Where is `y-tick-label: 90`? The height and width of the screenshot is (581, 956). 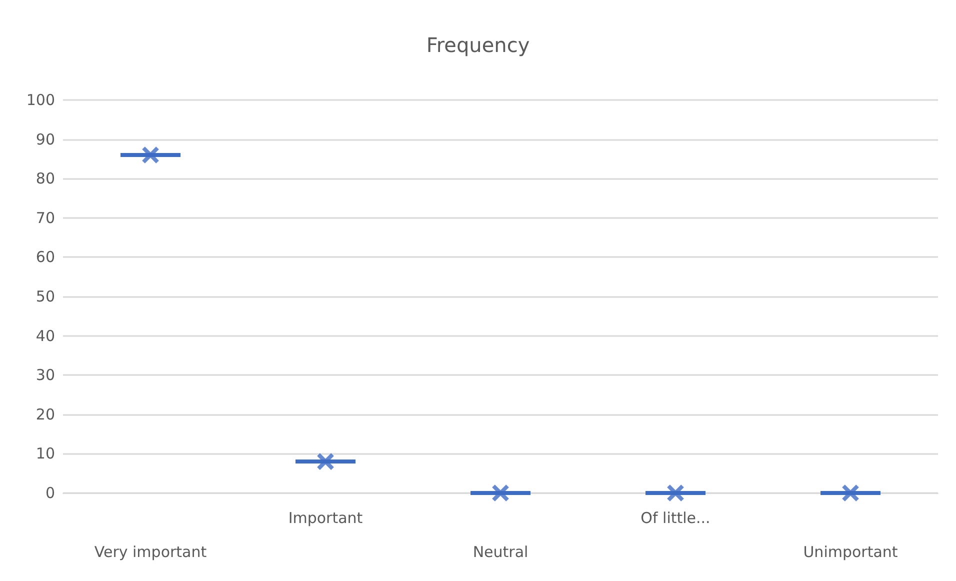 y-tick-label: 90 is located at coordinates (45, 139).